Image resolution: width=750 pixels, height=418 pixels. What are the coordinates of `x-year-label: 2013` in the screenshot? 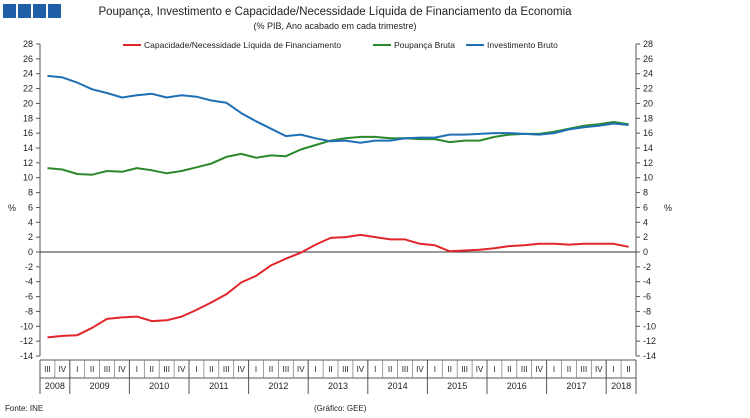 It's located at (338, 386).